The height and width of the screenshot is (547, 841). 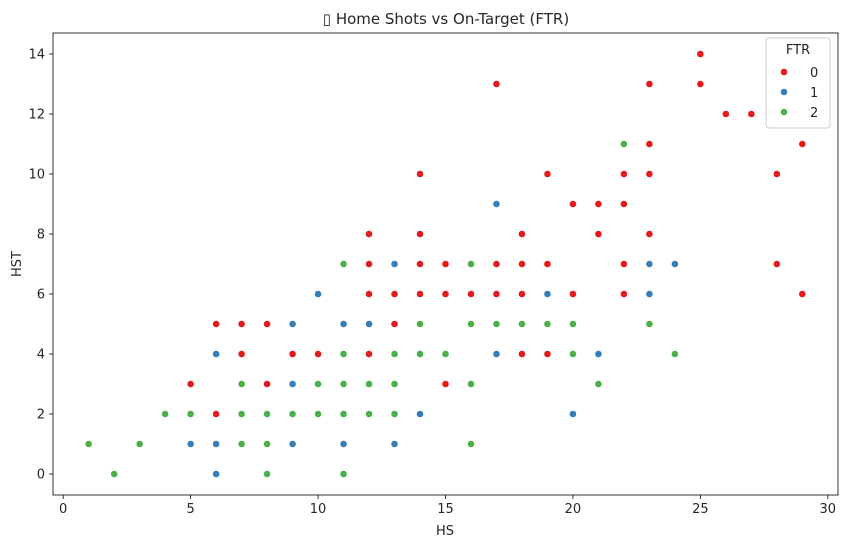 I want to click on y-tick-label: 8, so click(x=41, y=235).